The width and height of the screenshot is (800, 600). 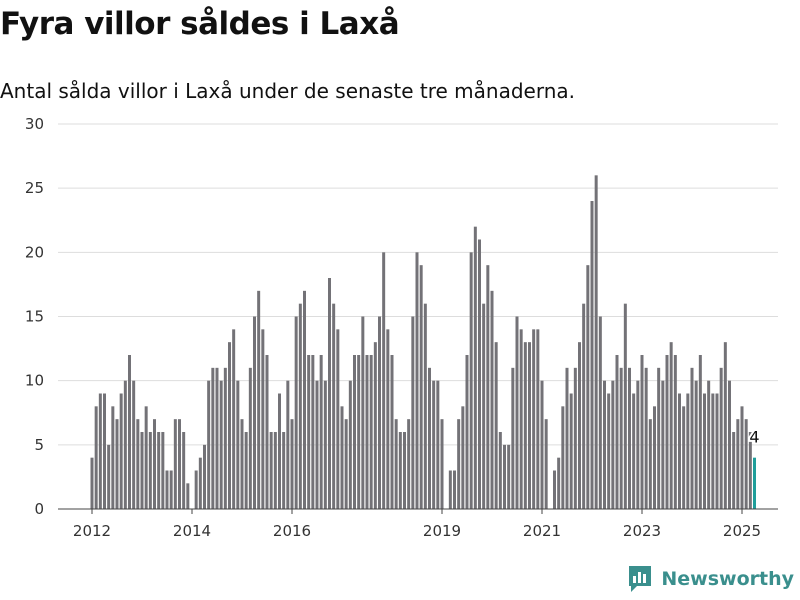 I want to click on y-tick-label-20: 20, so click(x=34, y=252).